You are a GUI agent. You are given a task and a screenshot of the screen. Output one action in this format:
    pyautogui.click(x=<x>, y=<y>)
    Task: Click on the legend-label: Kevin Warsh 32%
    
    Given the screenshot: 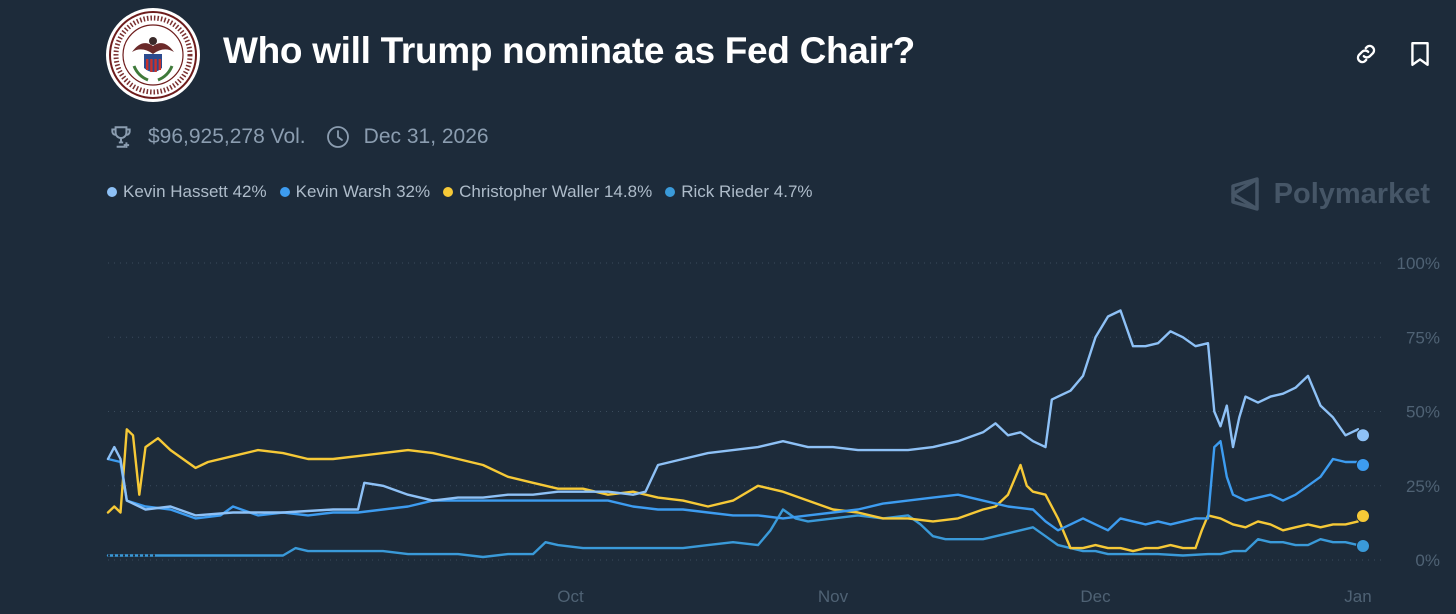 What is the action you would take?
    pyautogui.click(x=363, y=191)
    